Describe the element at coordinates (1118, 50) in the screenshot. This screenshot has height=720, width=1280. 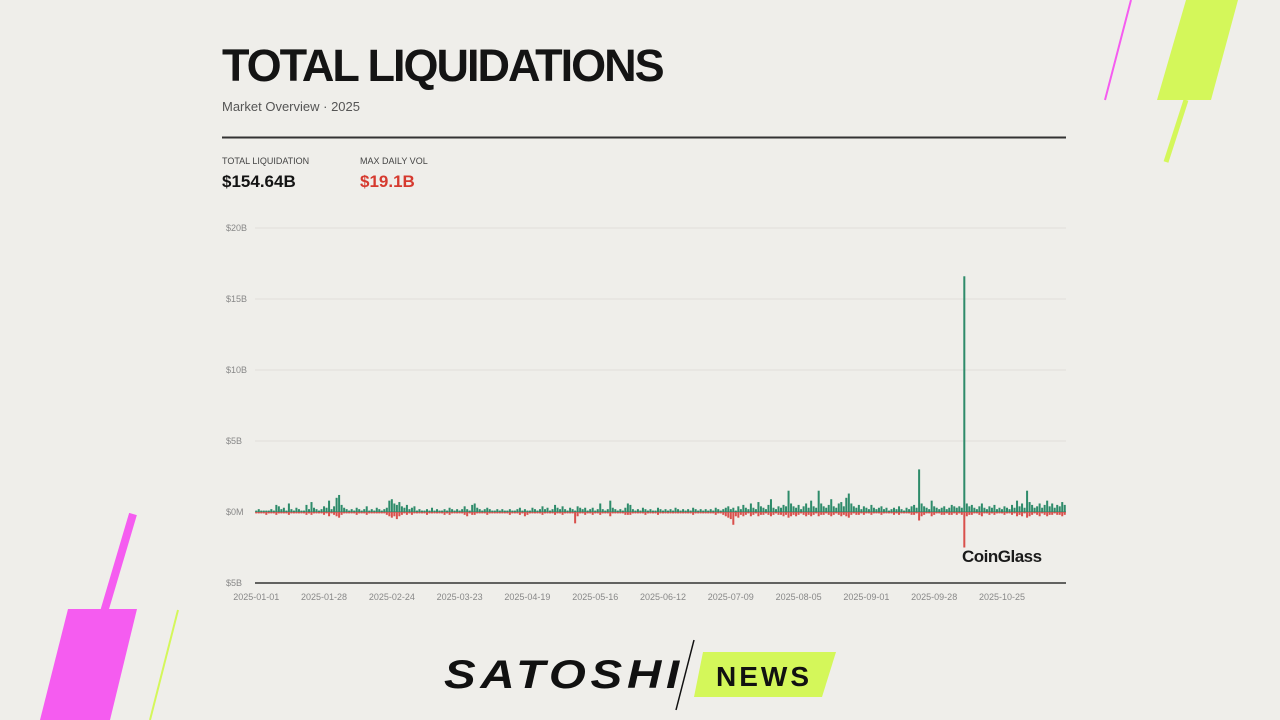
I see `decor-line` at that location.